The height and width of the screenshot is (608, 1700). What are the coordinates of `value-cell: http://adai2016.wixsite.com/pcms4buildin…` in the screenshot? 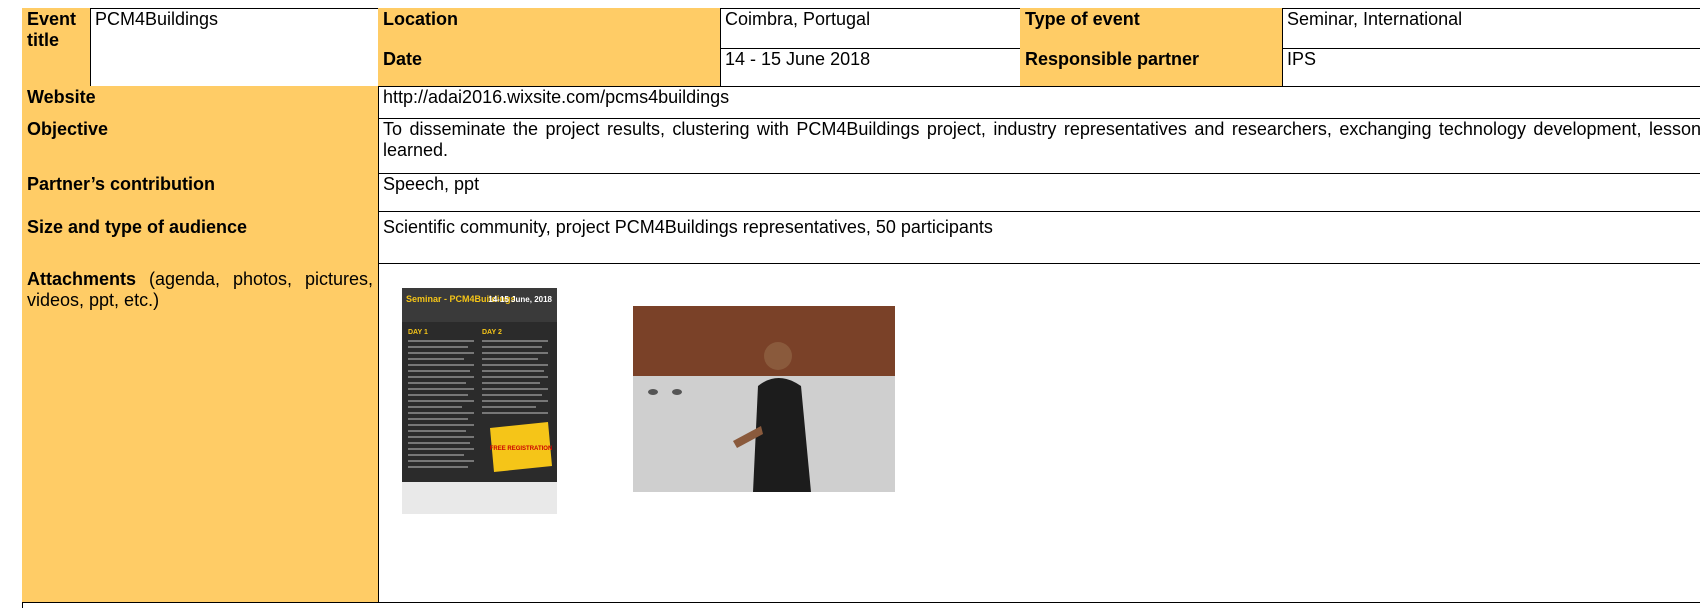 It's located at (1039, 102).